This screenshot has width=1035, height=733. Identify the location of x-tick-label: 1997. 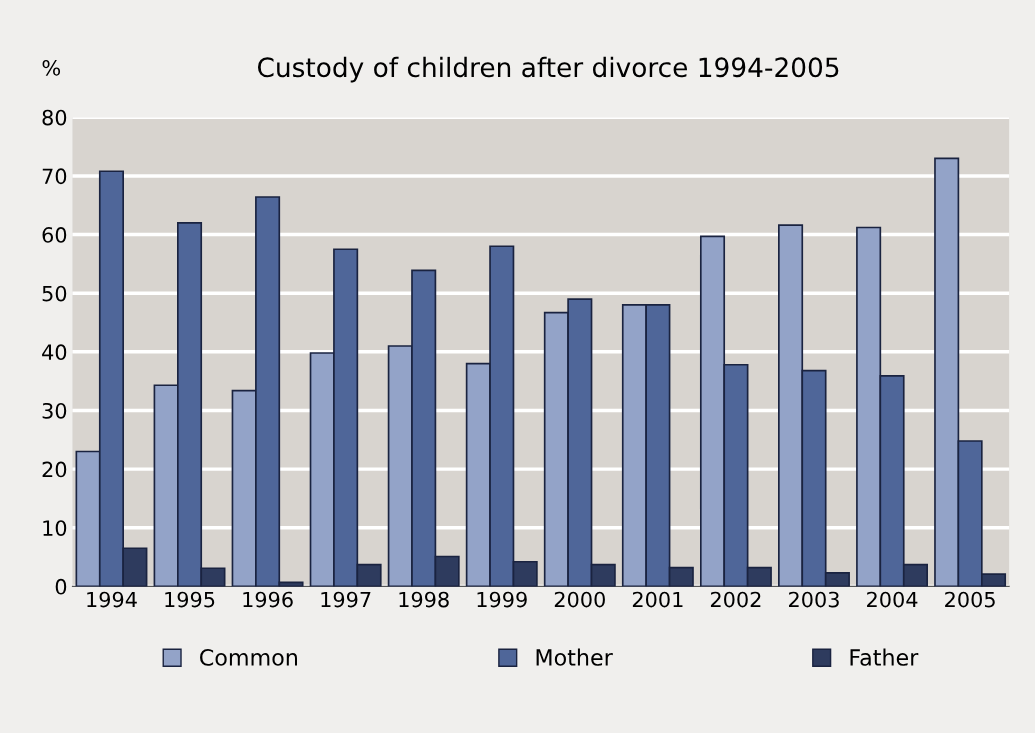
(346, 599).